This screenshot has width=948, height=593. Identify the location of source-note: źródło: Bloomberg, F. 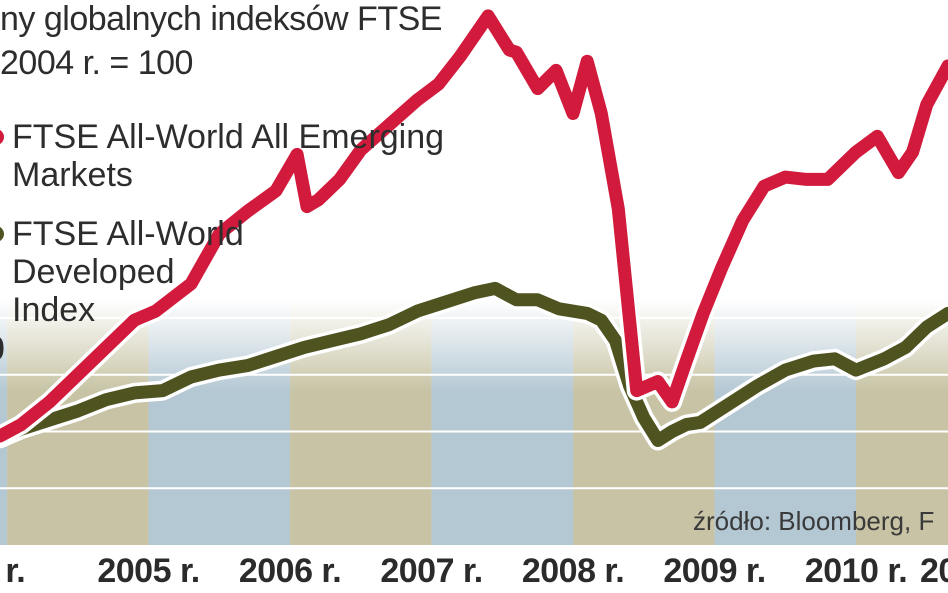
(814, 521).